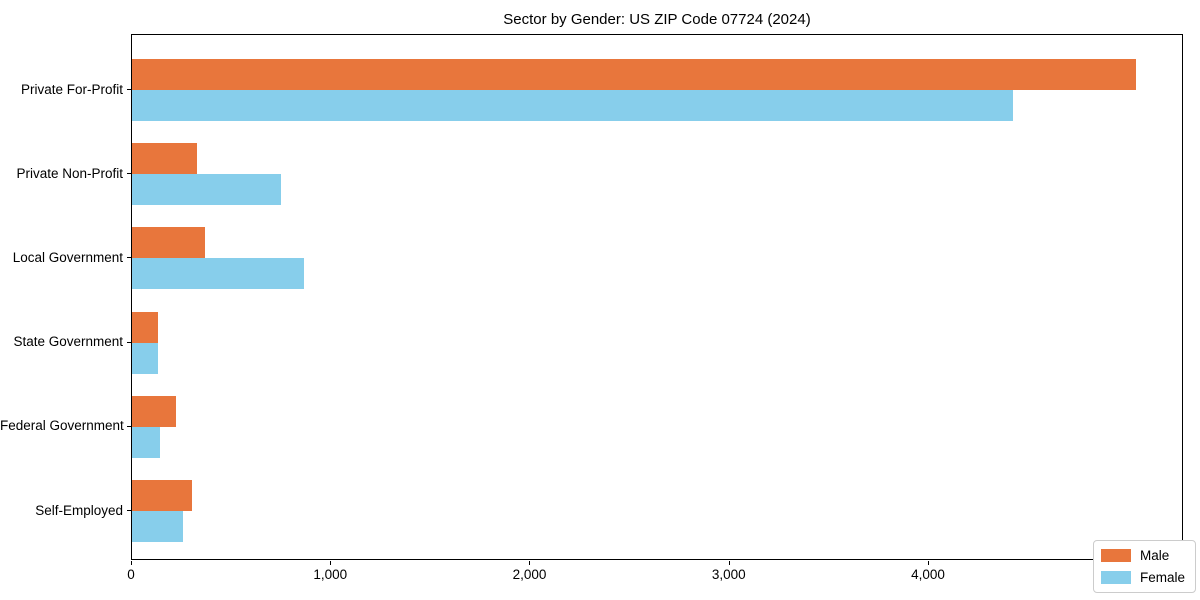 The image size is (1200, 600). I want to click on x-tick-label: 0, so click(131, 574).